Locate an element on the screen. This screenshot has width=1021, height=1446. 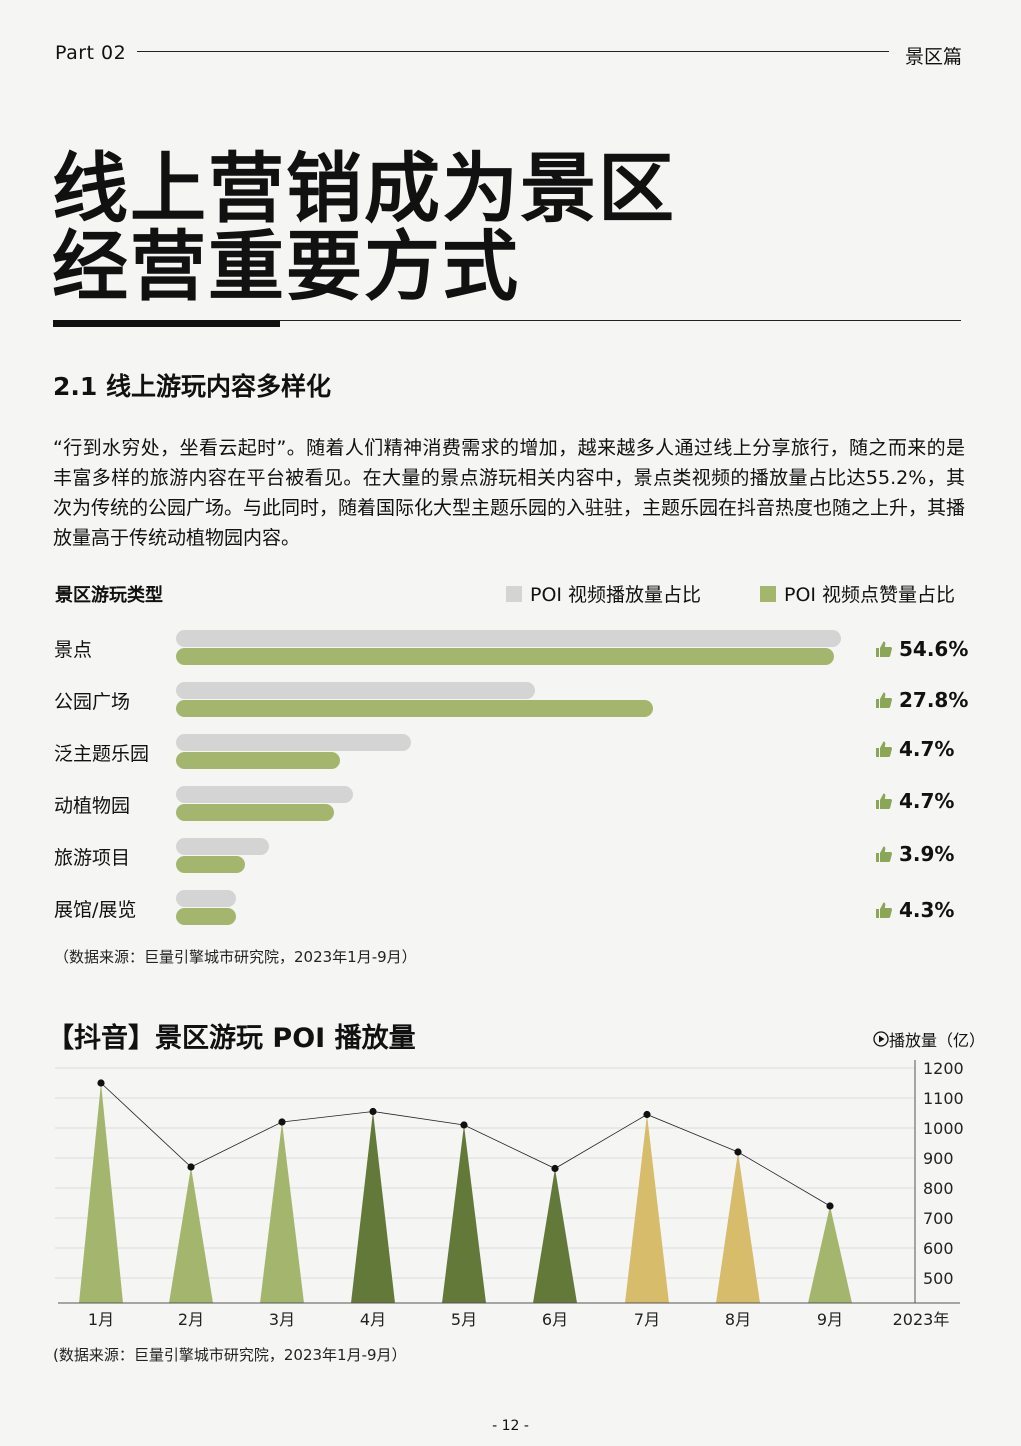
x-tick-label: 9月 is located at coordinates (830, 1319).